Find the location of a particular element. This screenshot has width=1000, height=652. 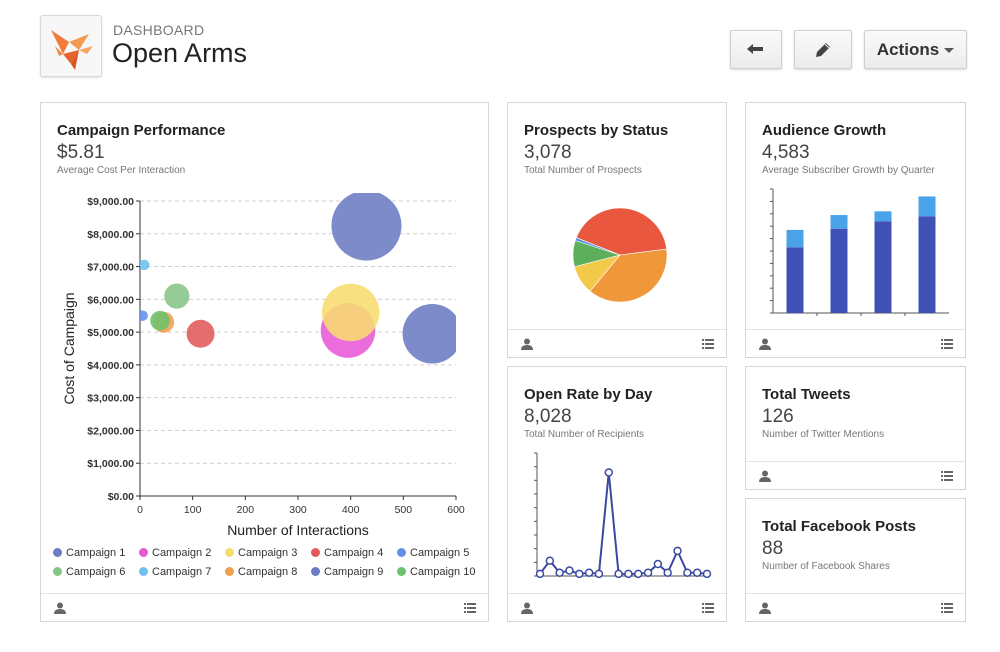

legend-label: Campaign 8 is located at coordinates (268, 572).